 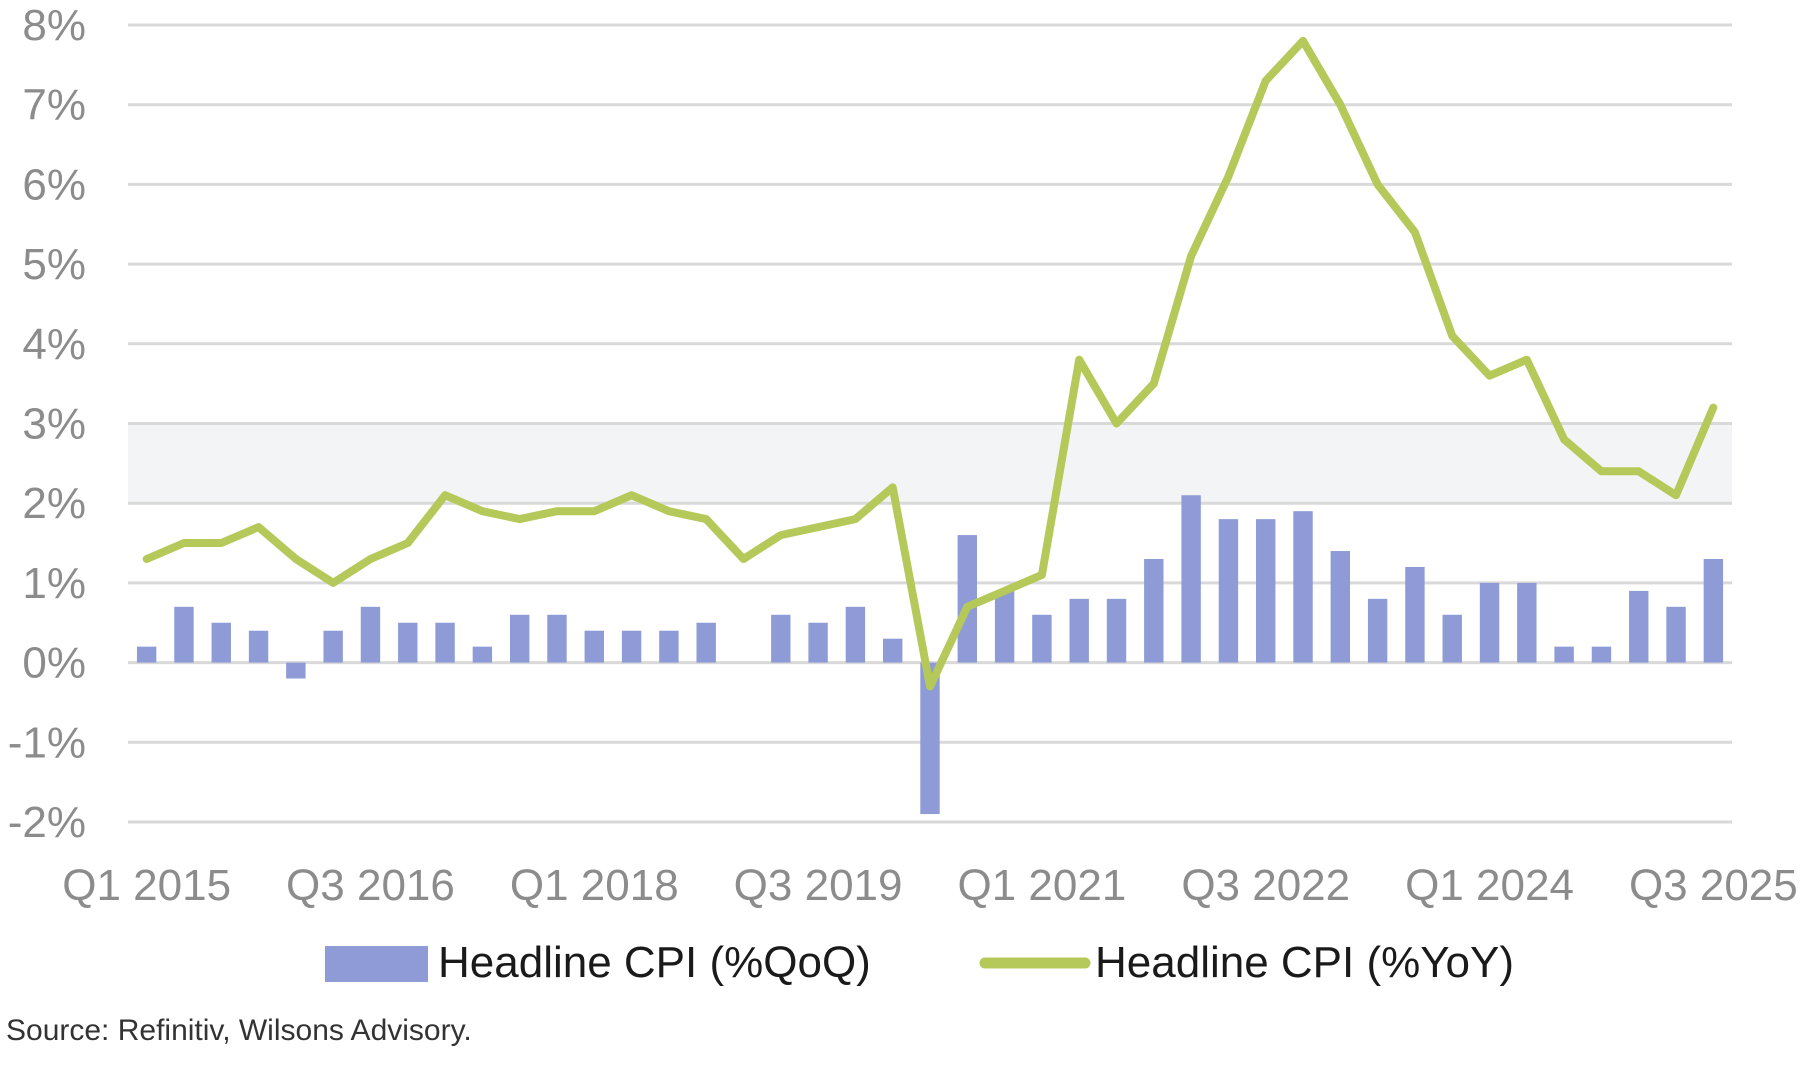 I want to click on source-note: Source: Refinitiv, Wilsons Advisory., so click(x=239, y=1030).